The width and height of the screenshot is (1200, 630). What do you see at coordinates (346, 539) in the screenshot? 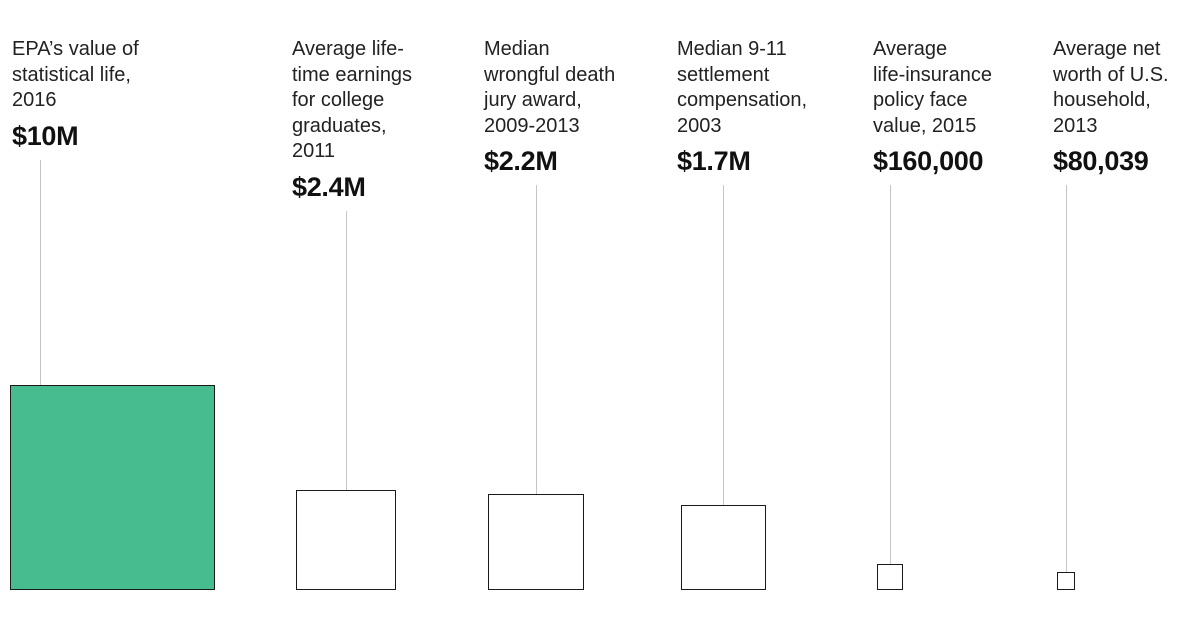
I see `value-square-average-life` at bounding box center [346, 539].